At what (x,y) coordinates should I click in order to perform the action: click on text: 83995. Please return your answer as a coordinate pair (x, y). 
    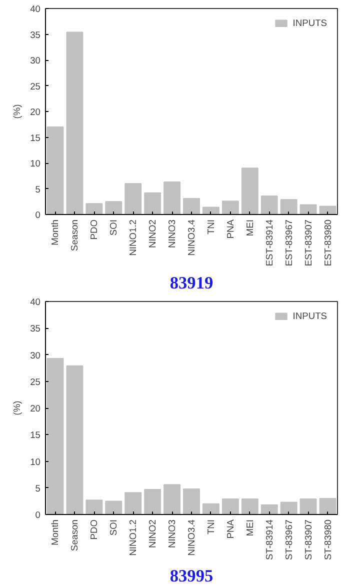
    Looking at the image, I should click on (192, 576).